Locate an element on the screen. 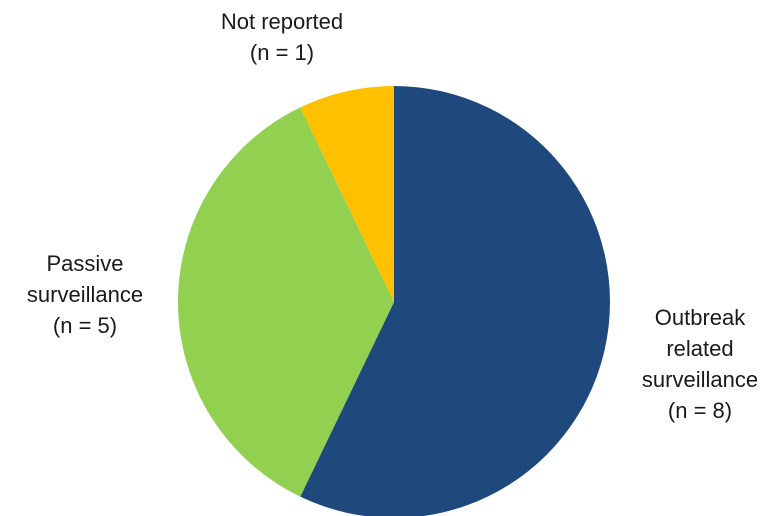 Image resolution: width=771 pixels, height=516 pixels. label-outbreak-related-surveillance-count: (n = 8) is located at coordinates (700, 410).